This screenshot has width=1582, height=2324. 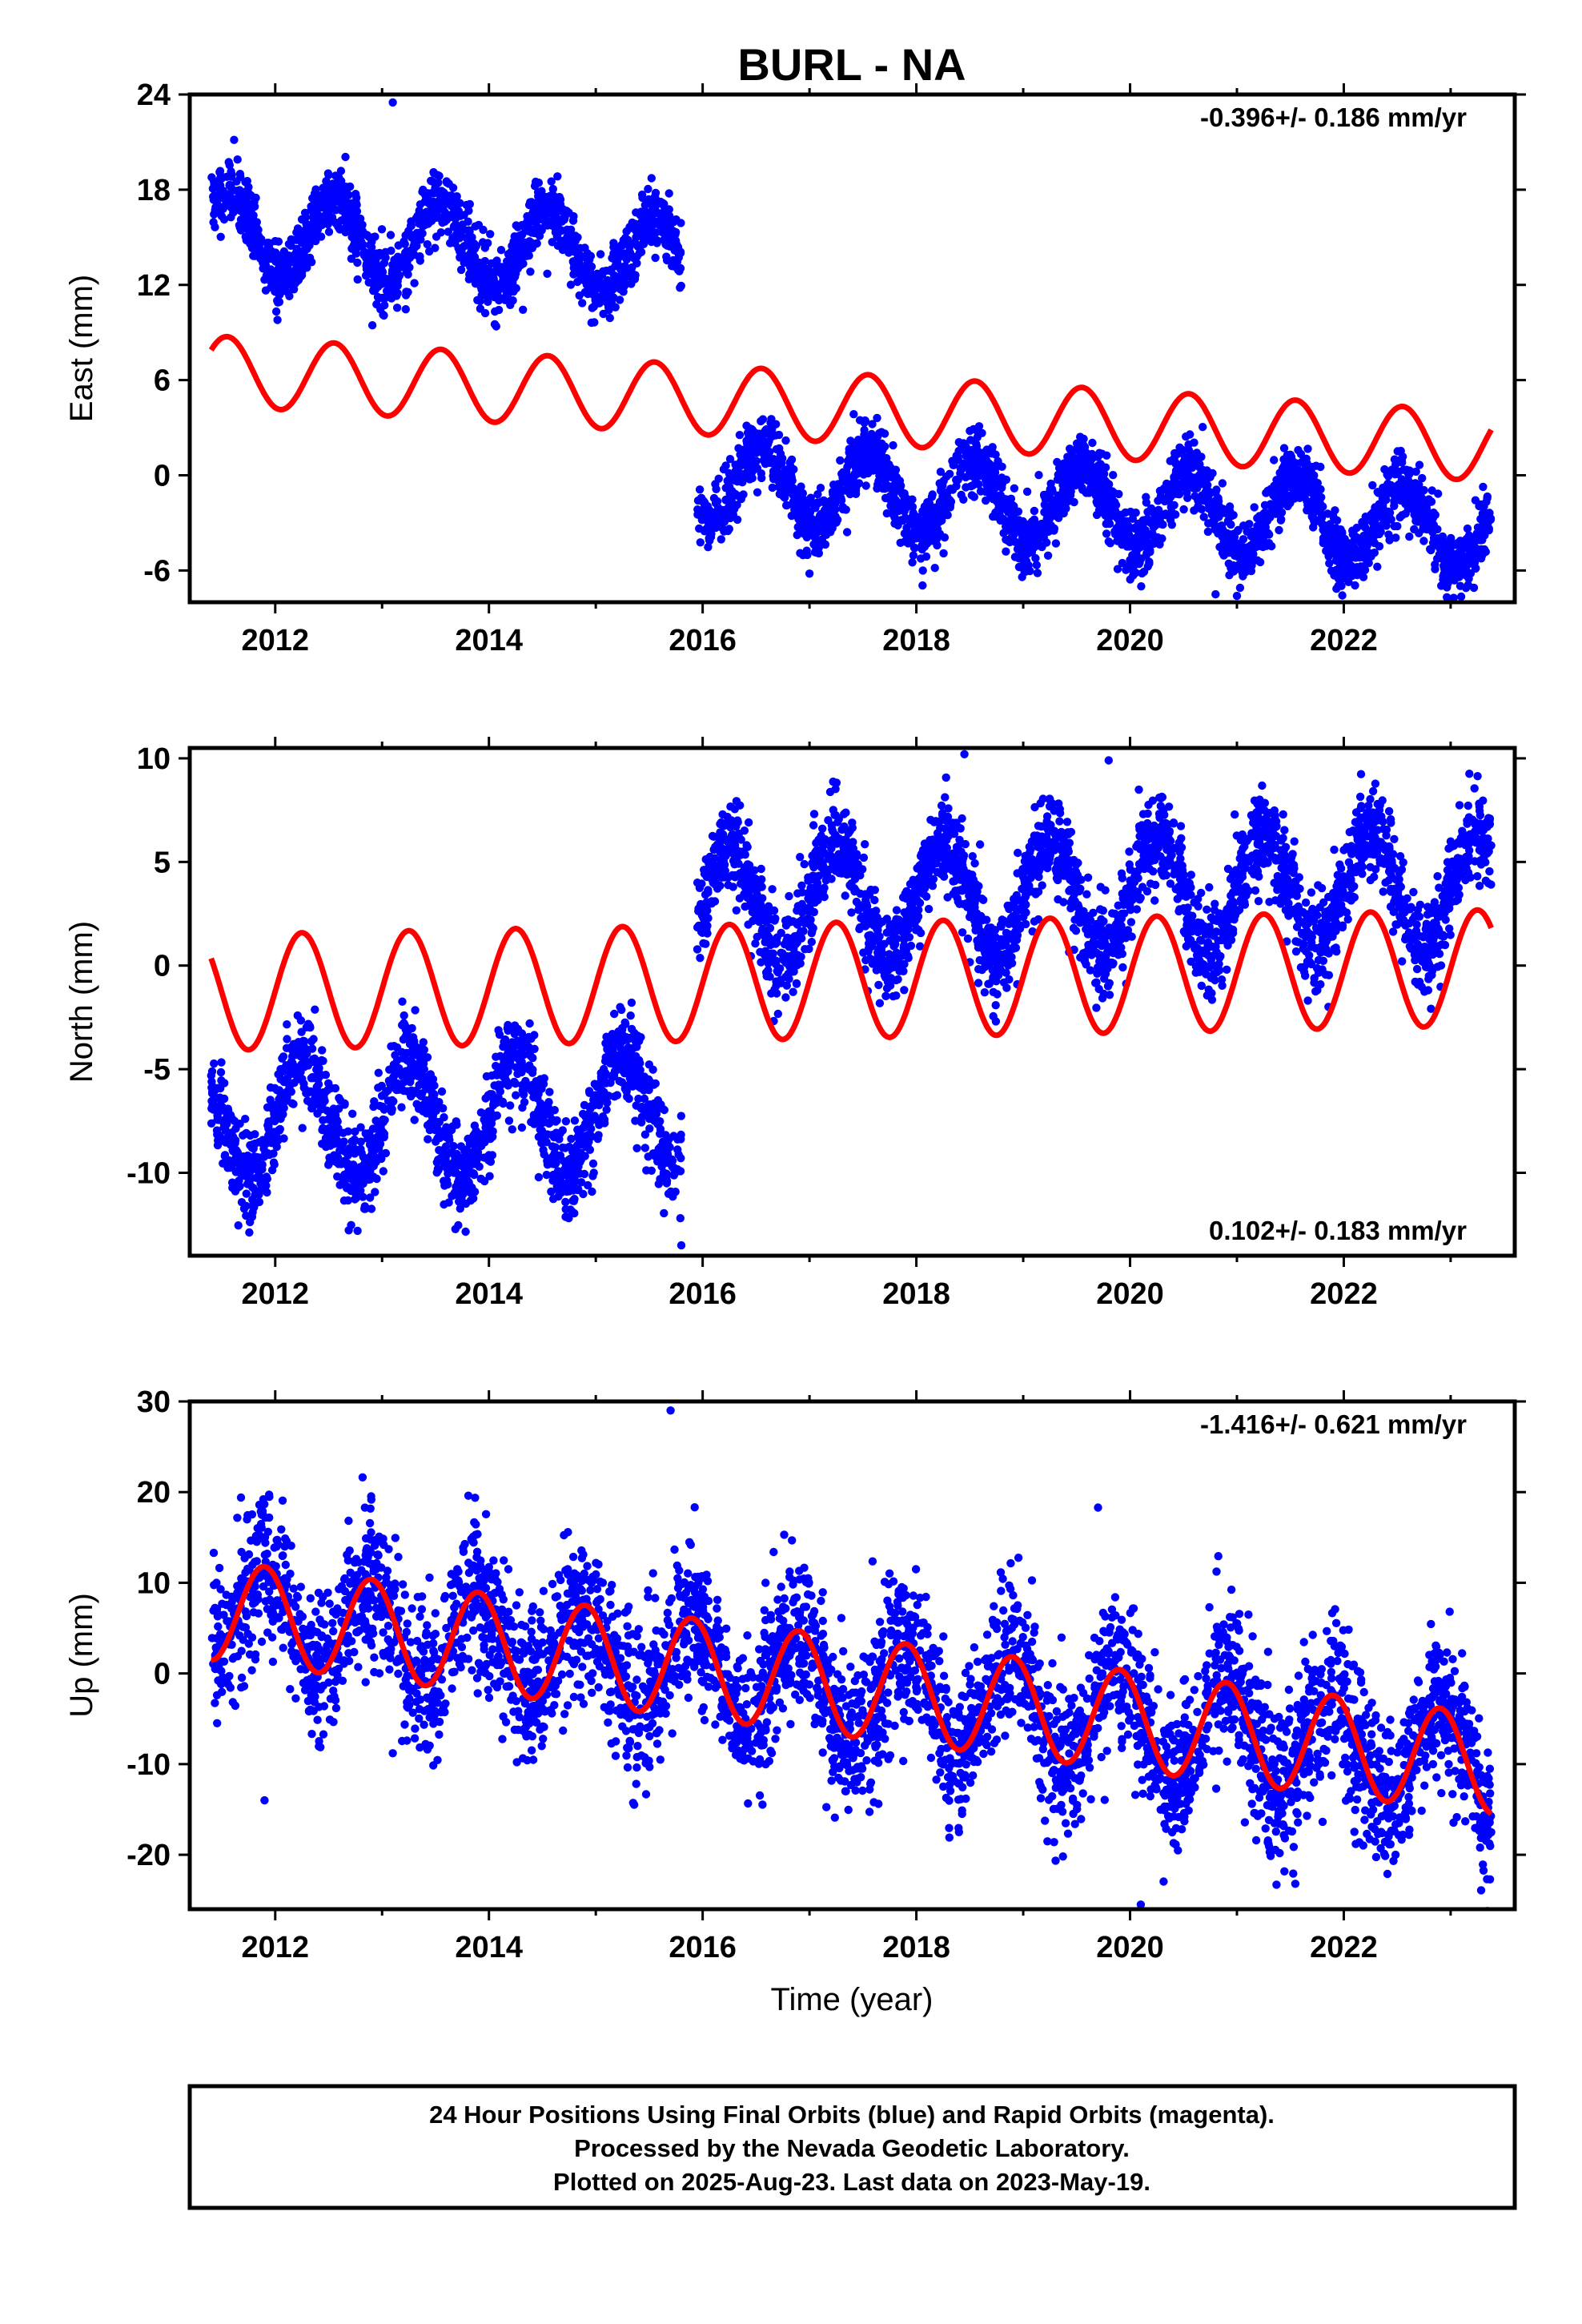 I want to click on x-tick-label: 2016, so click(x=703, y=640).